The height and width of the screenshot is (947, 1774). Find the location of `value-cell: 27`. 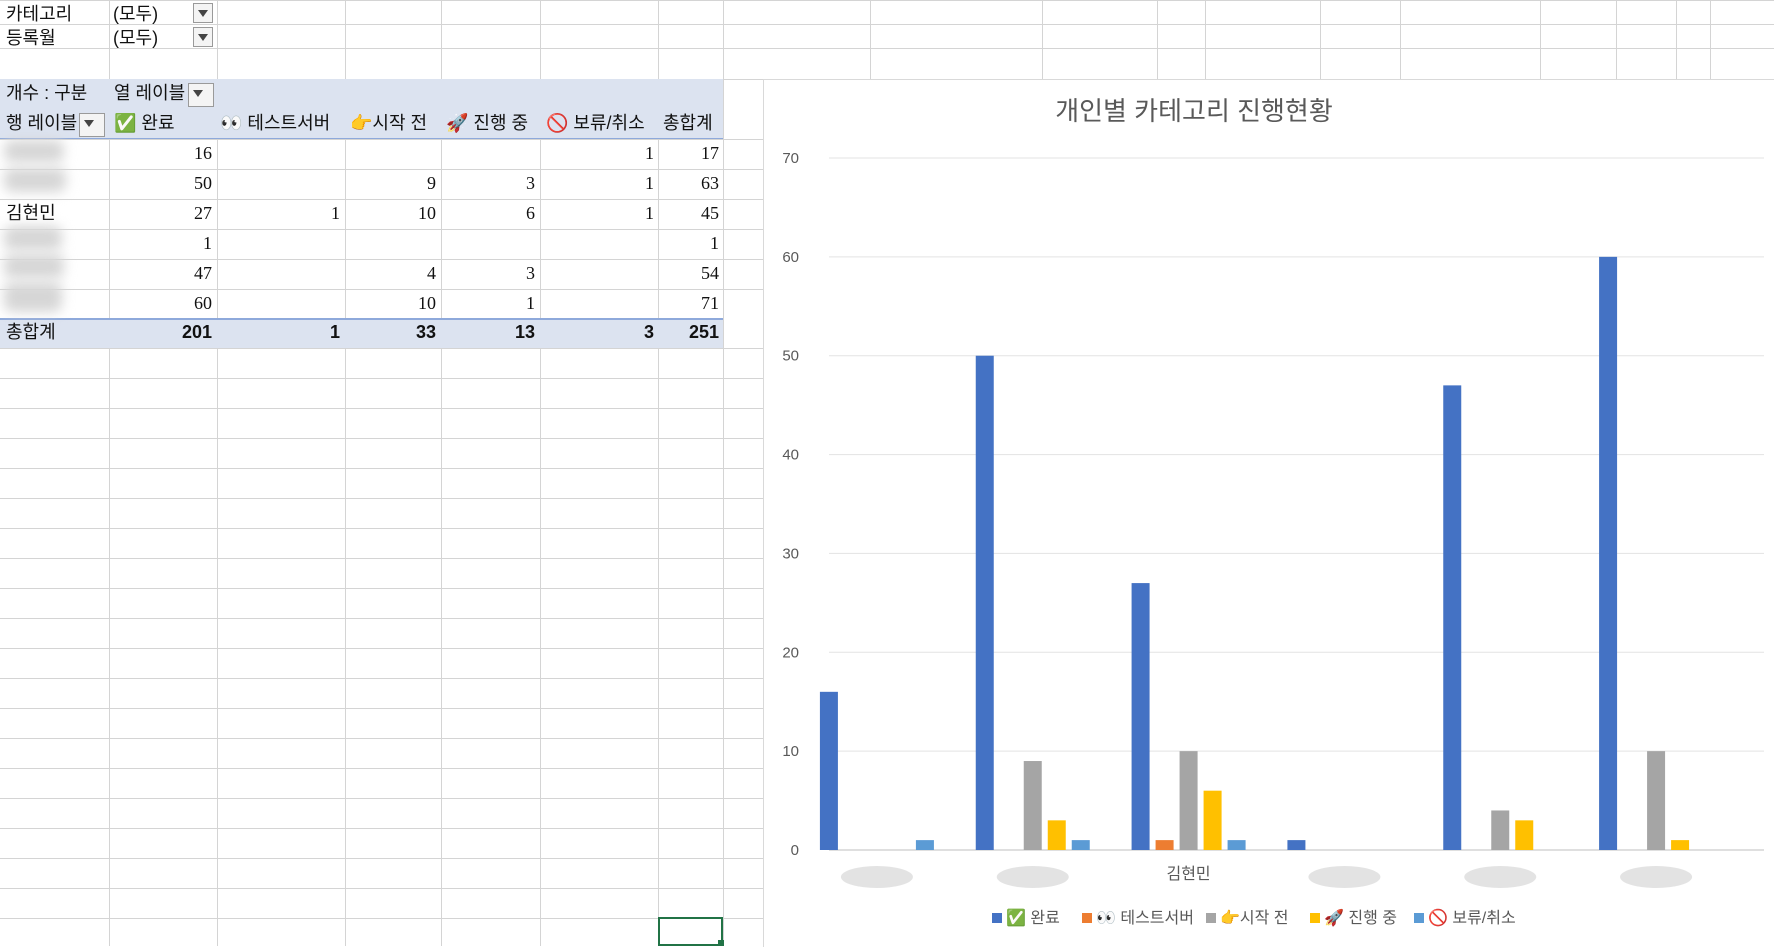

value-cell: 27 is located at coordinates (203, 213).